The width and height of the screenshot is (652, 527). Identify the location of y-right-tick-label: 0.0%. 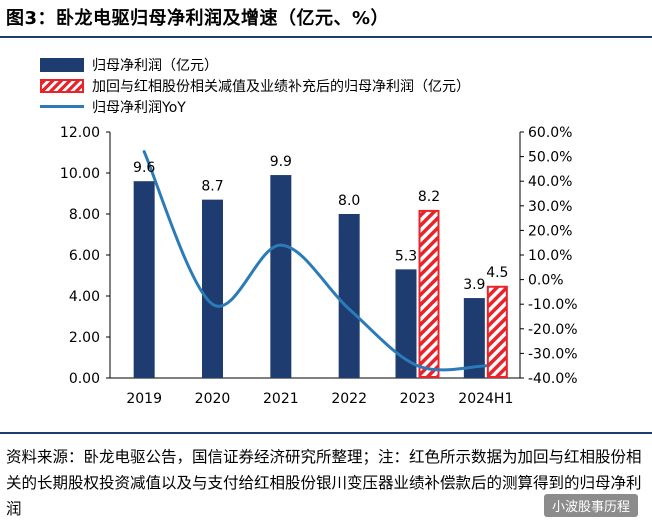
(546, 281).